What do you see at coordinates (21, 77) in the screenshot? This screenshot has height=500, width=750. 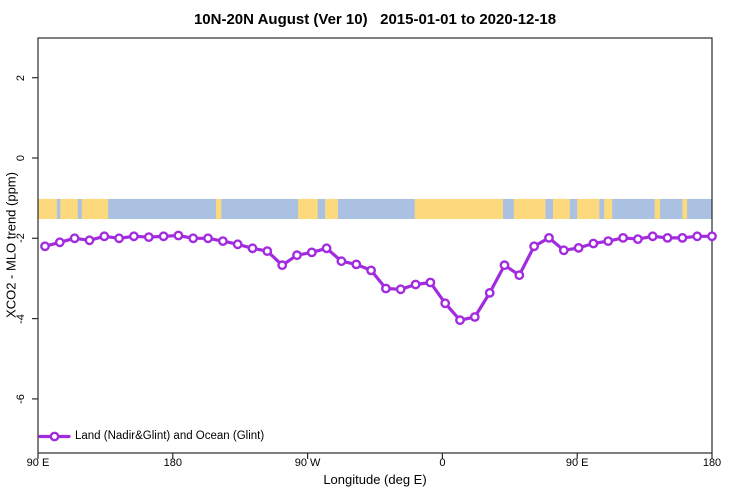 I see `y-tick-label: 2` at bounding box center [21, 77].